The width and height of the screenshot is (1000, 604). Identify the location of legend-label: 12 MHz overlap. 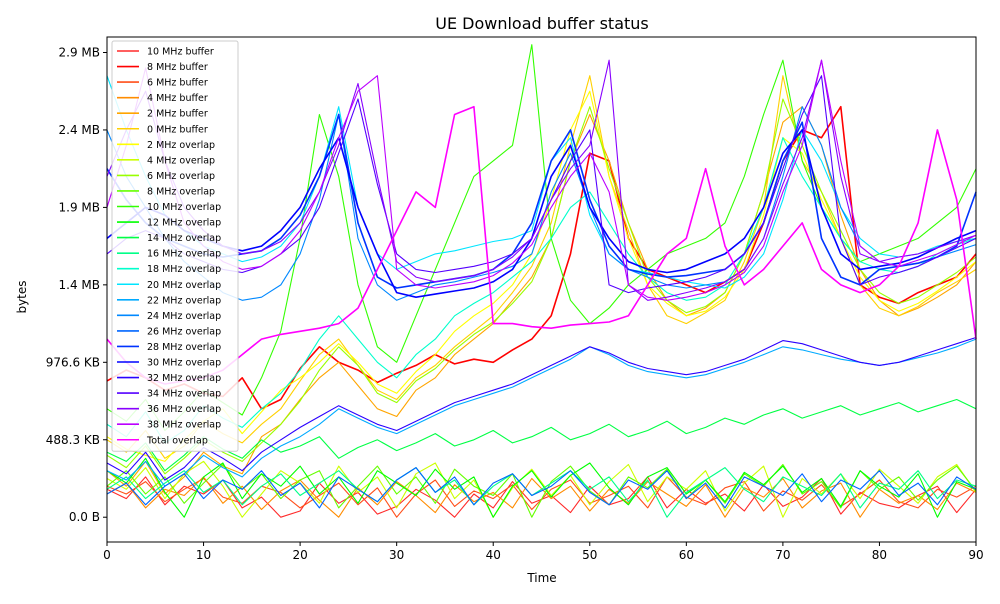
(184, 223).